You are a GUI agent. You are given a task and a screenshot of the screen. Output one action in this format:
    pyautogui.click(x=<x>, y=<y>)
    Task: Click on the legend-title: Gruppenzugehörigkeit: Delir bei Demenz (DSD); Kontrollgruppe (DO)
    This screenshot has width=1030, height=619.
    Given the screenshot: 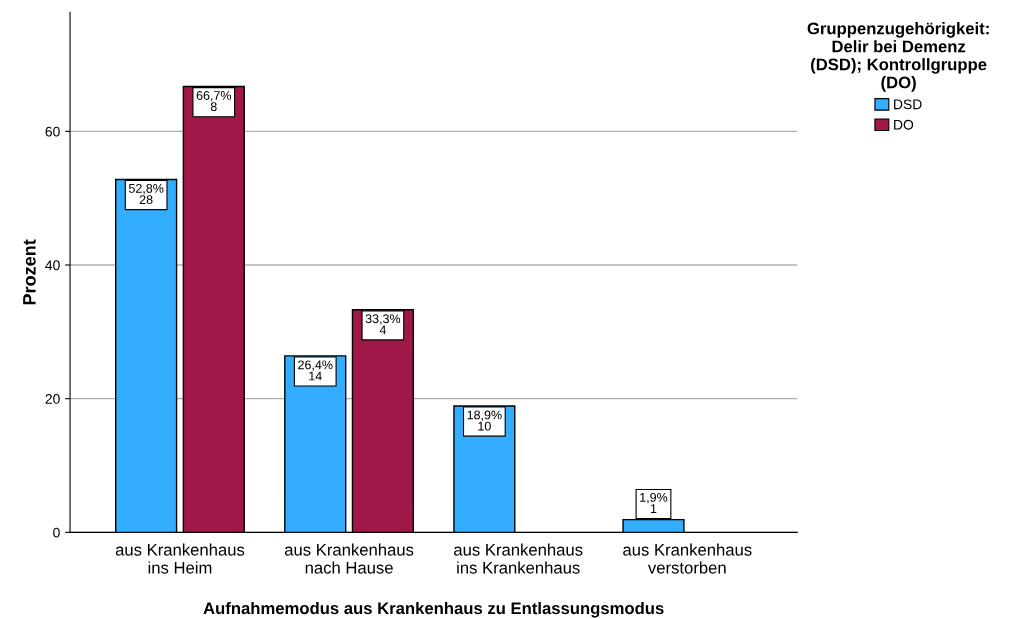 What is the action you would take?
    pyautogui.click(x=898, y=57)
    